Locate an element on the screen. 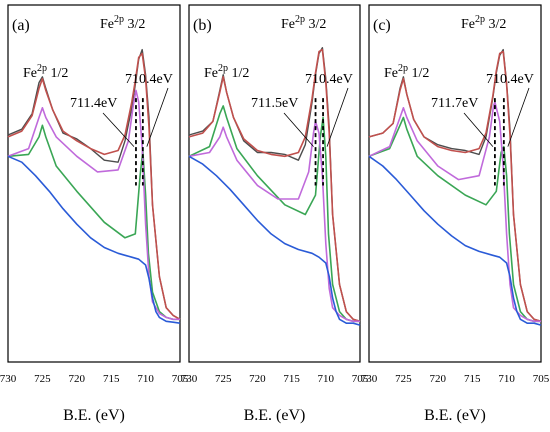  peak-high-label: 711.5eV is located at coordinates (274, 103).